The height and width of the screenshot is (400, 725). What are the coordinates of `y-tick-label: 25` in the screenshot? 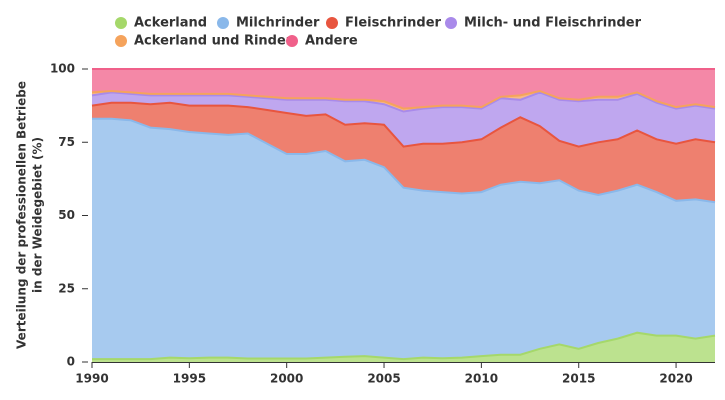 It's located at (66, 288).